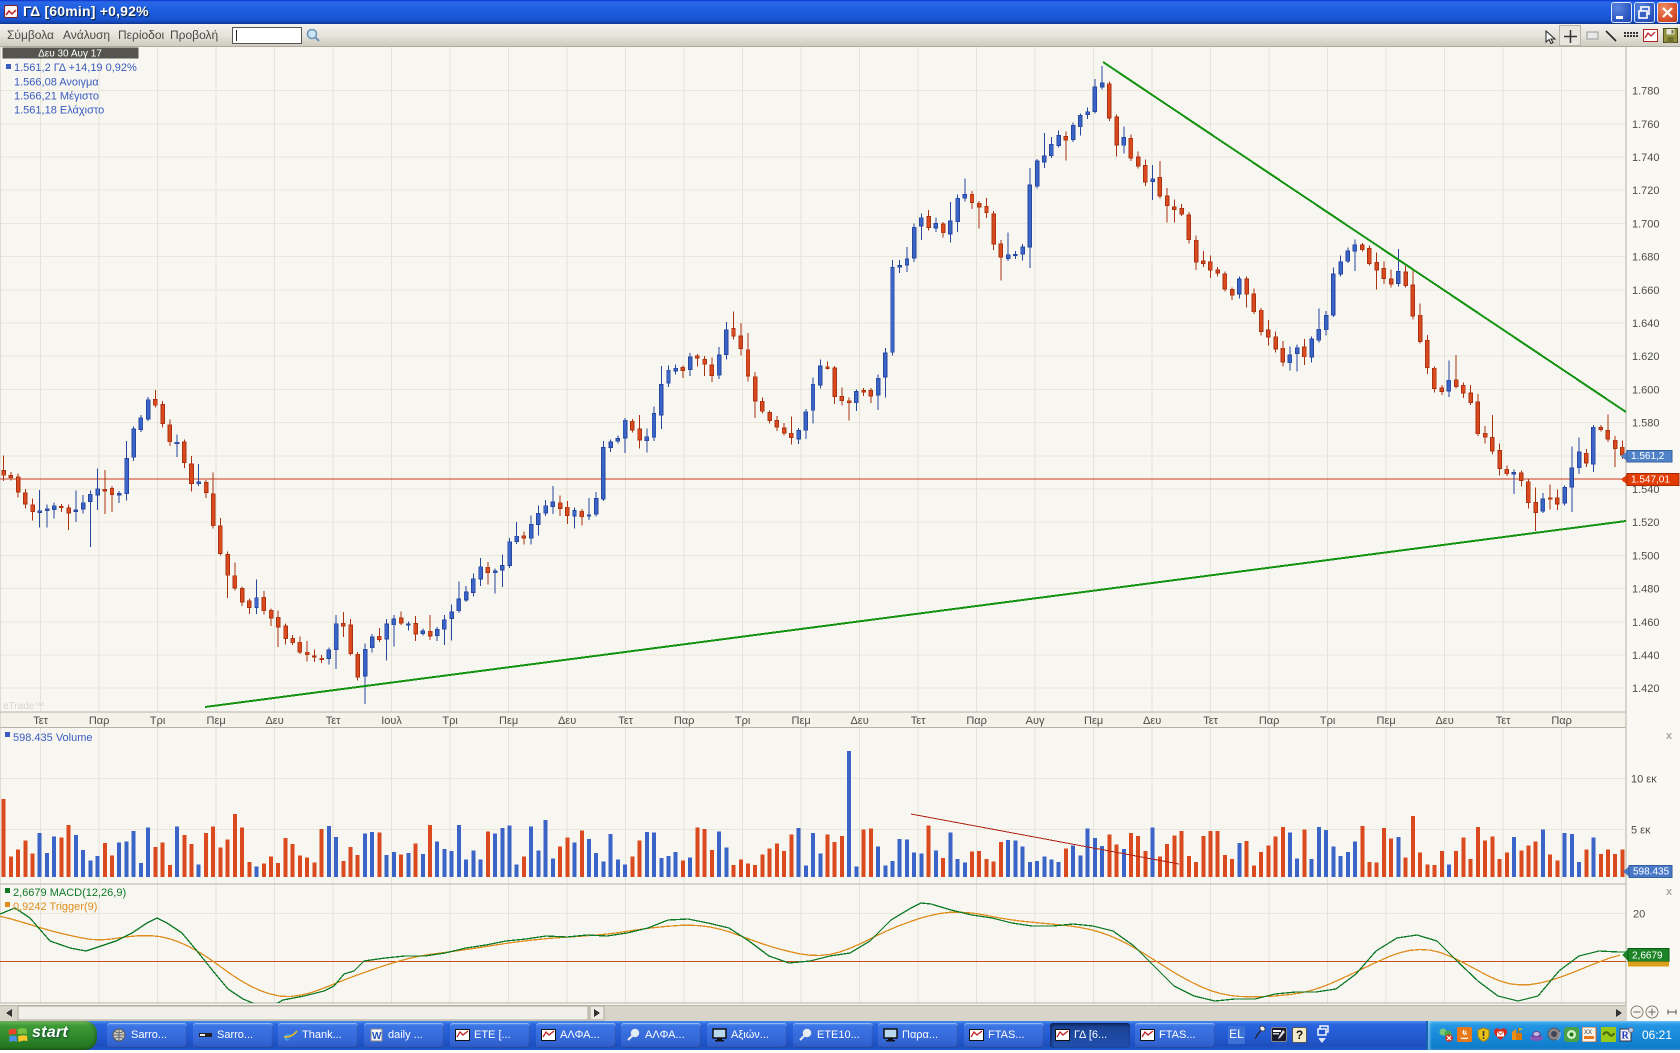 Image resolution: width=1680 pixels, height=1053 pixels. What do you see at coordinates (1646, 125) in the screenshot?
I see `svg-text: 1.760` at bounding box center [1646, 125].